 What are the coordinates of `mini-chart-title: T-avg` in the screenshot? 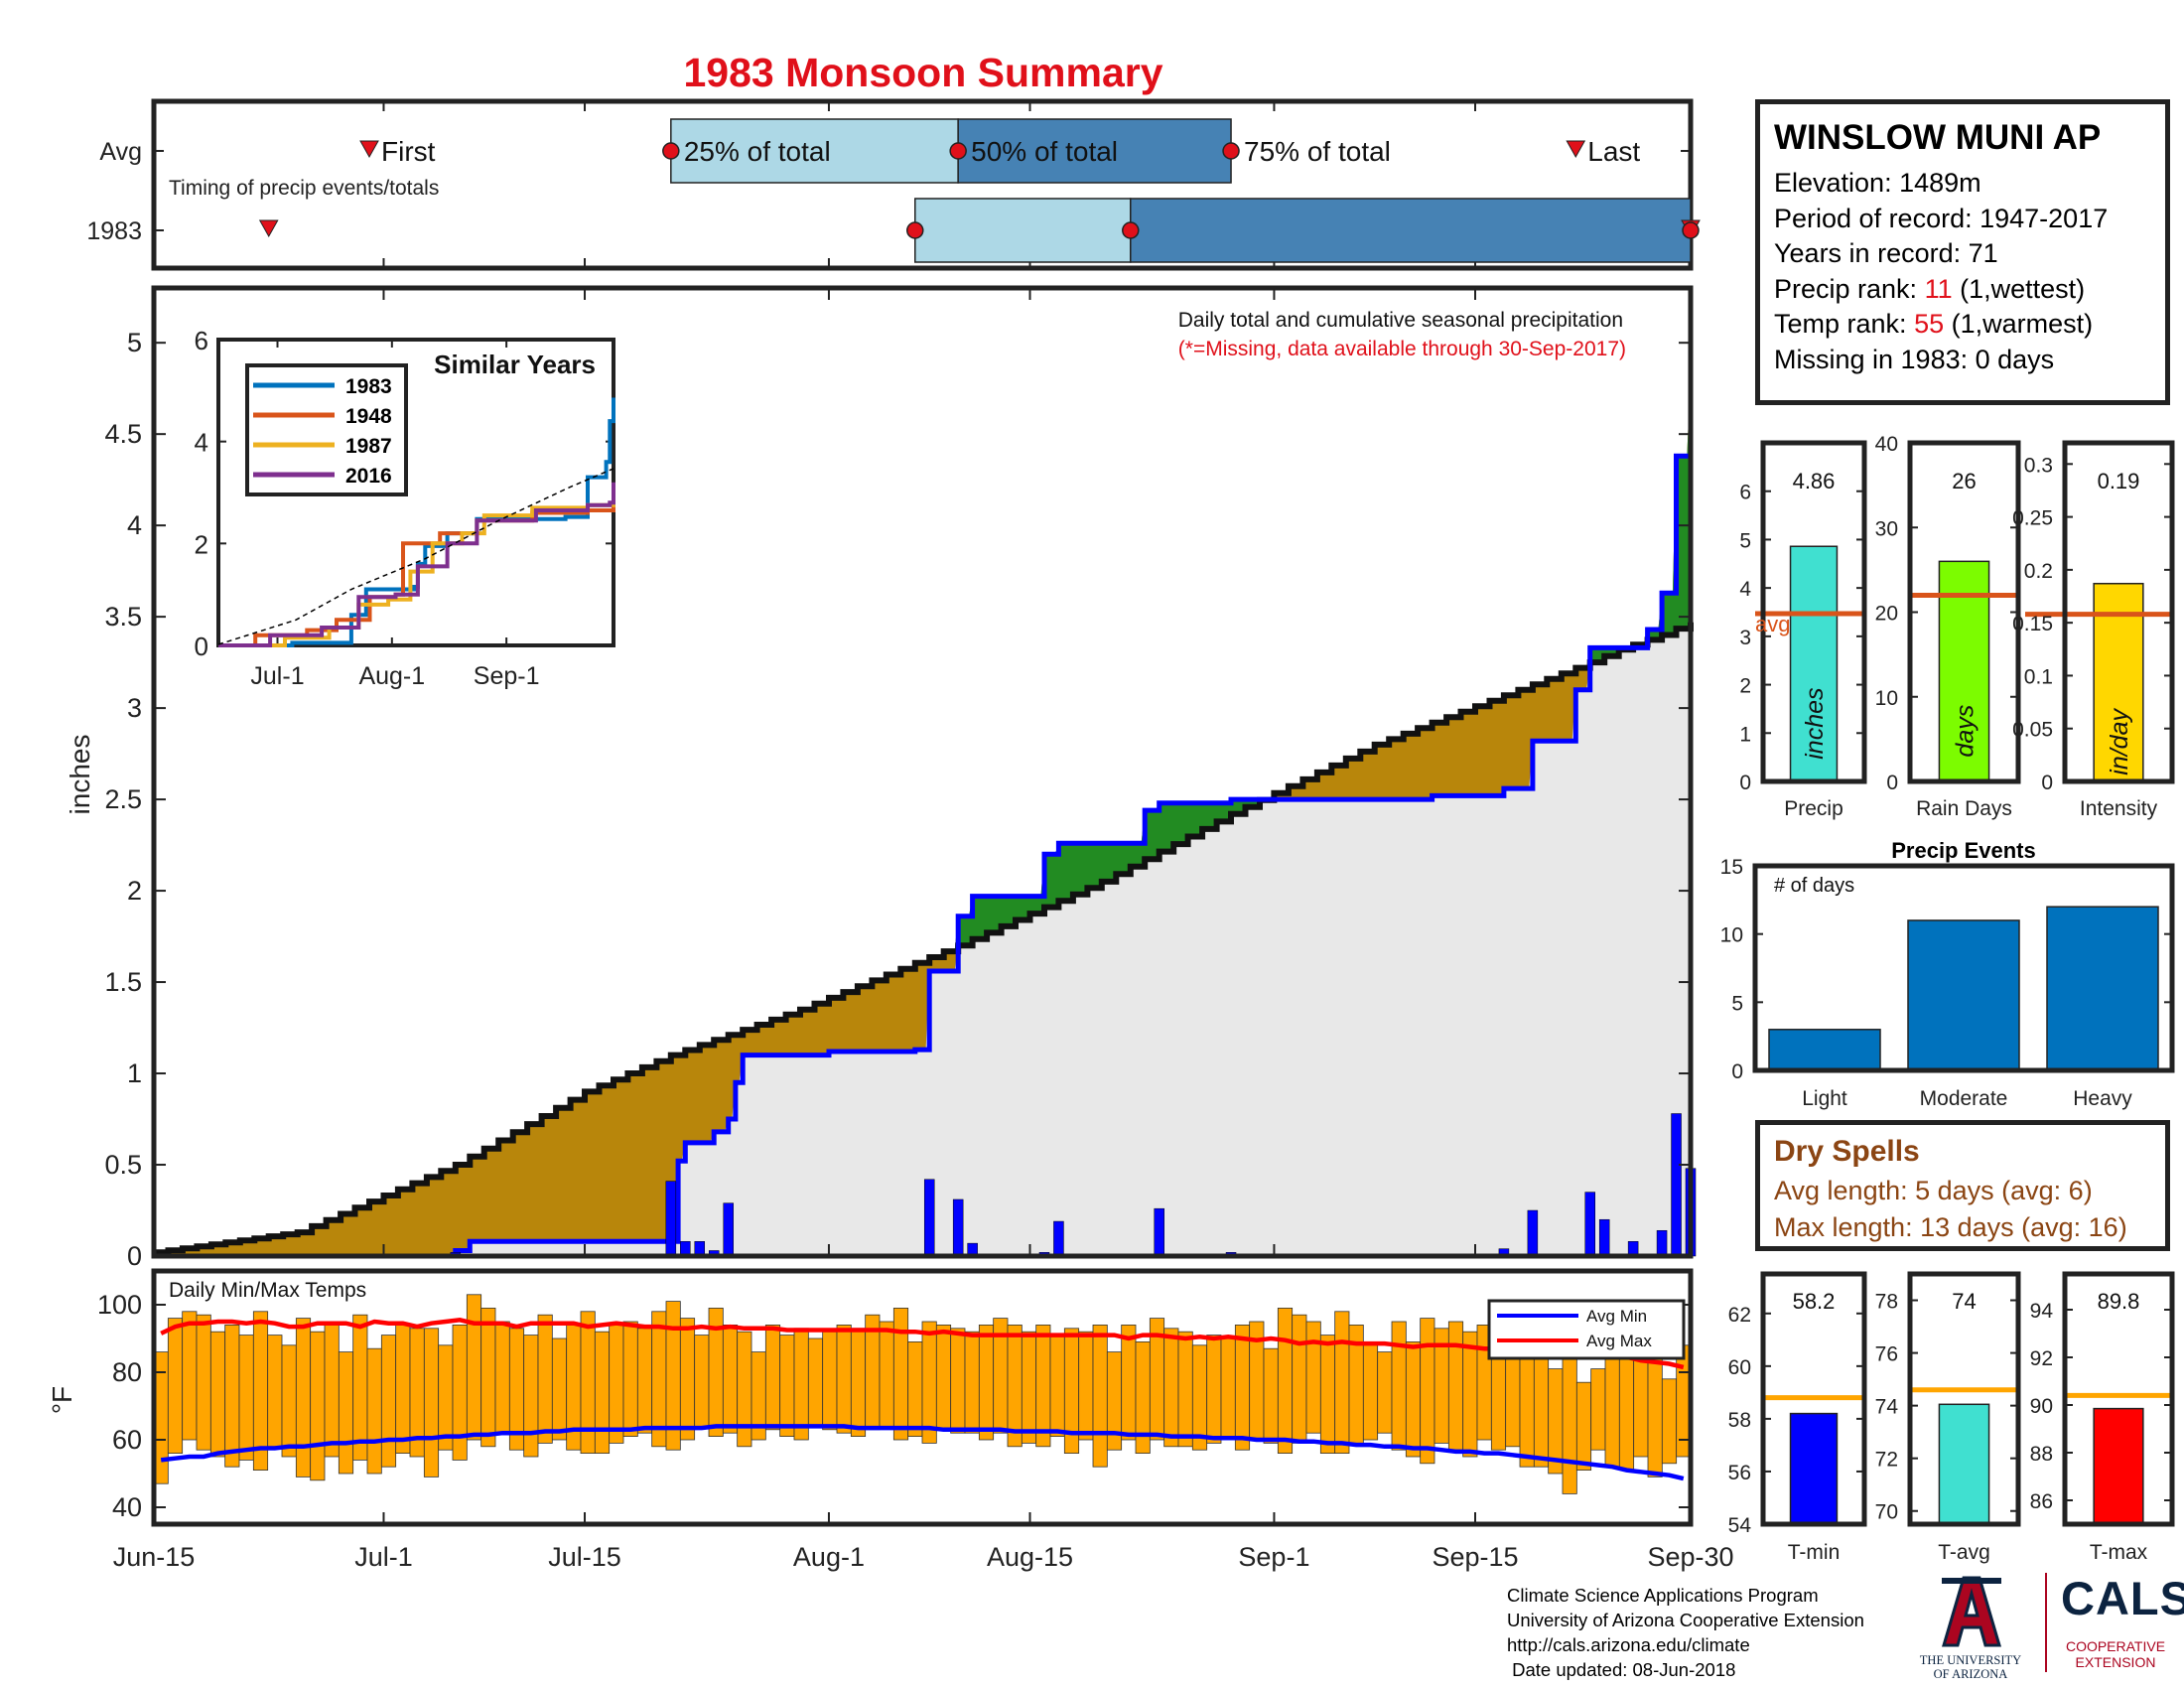 It's located at (1964, 1552).